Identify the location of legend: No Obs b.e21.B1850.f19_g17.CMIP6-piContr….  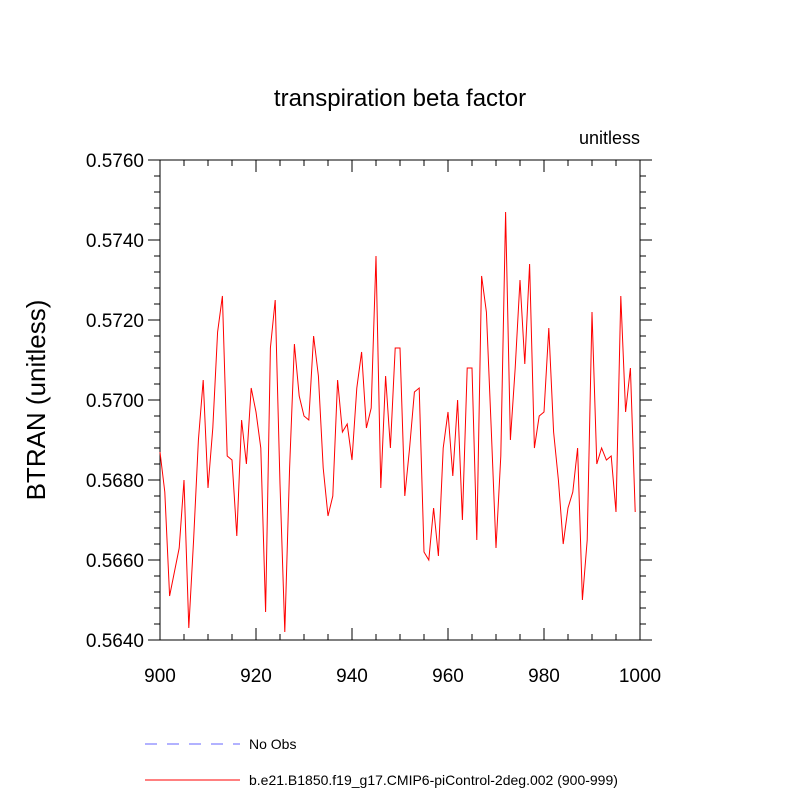
(381, 762).